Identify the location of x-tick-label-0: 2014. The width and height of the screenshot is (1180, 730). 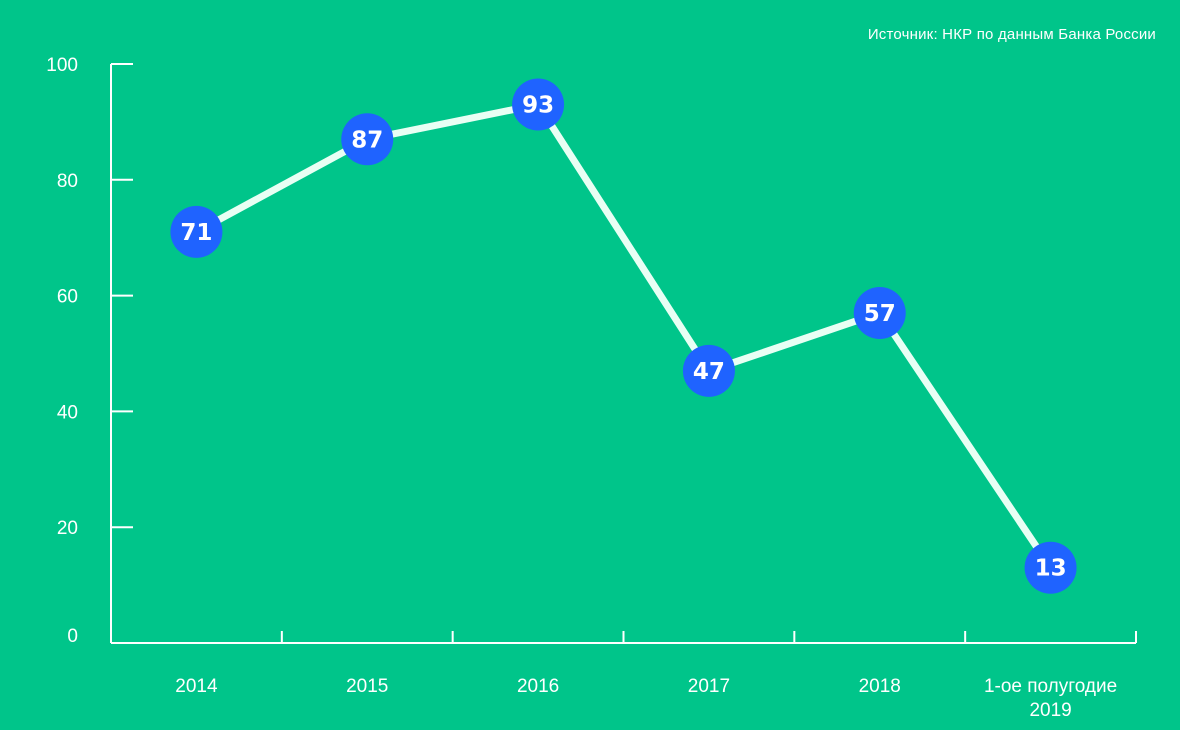
(196, 686).